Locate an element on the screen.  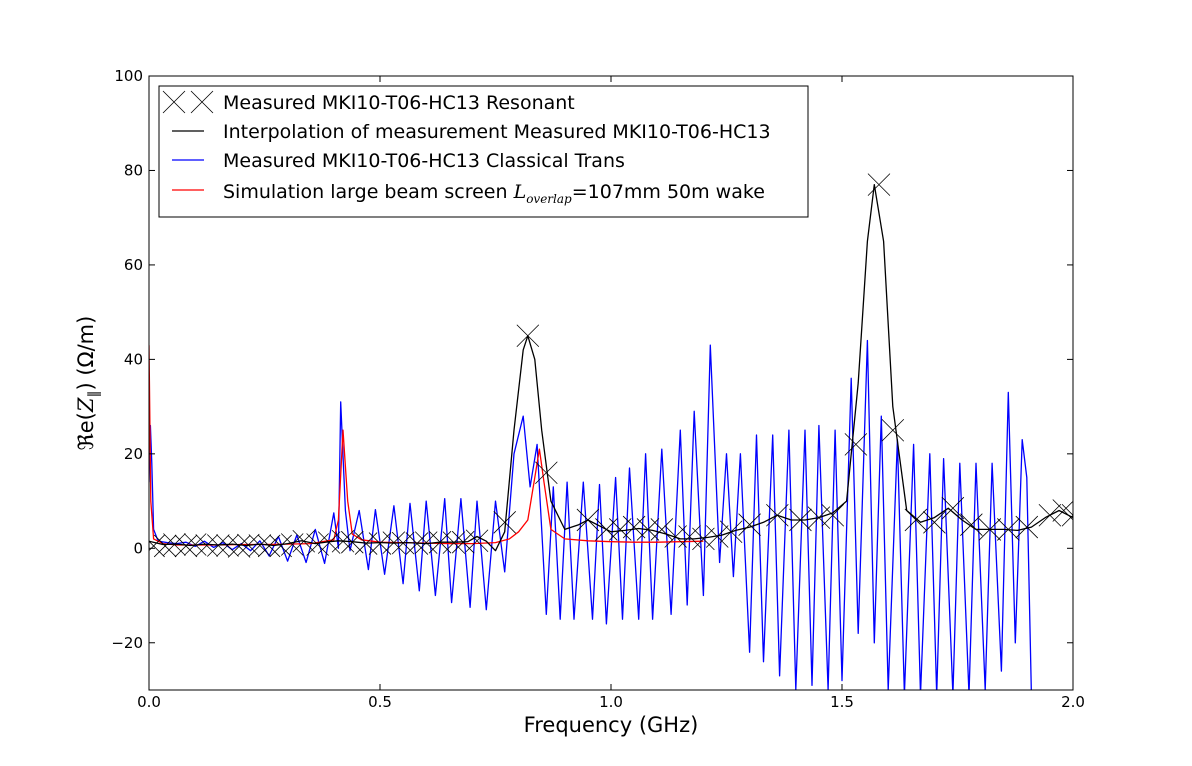
x-tick-label: 2.0 is located at coordinates (1073, 702).